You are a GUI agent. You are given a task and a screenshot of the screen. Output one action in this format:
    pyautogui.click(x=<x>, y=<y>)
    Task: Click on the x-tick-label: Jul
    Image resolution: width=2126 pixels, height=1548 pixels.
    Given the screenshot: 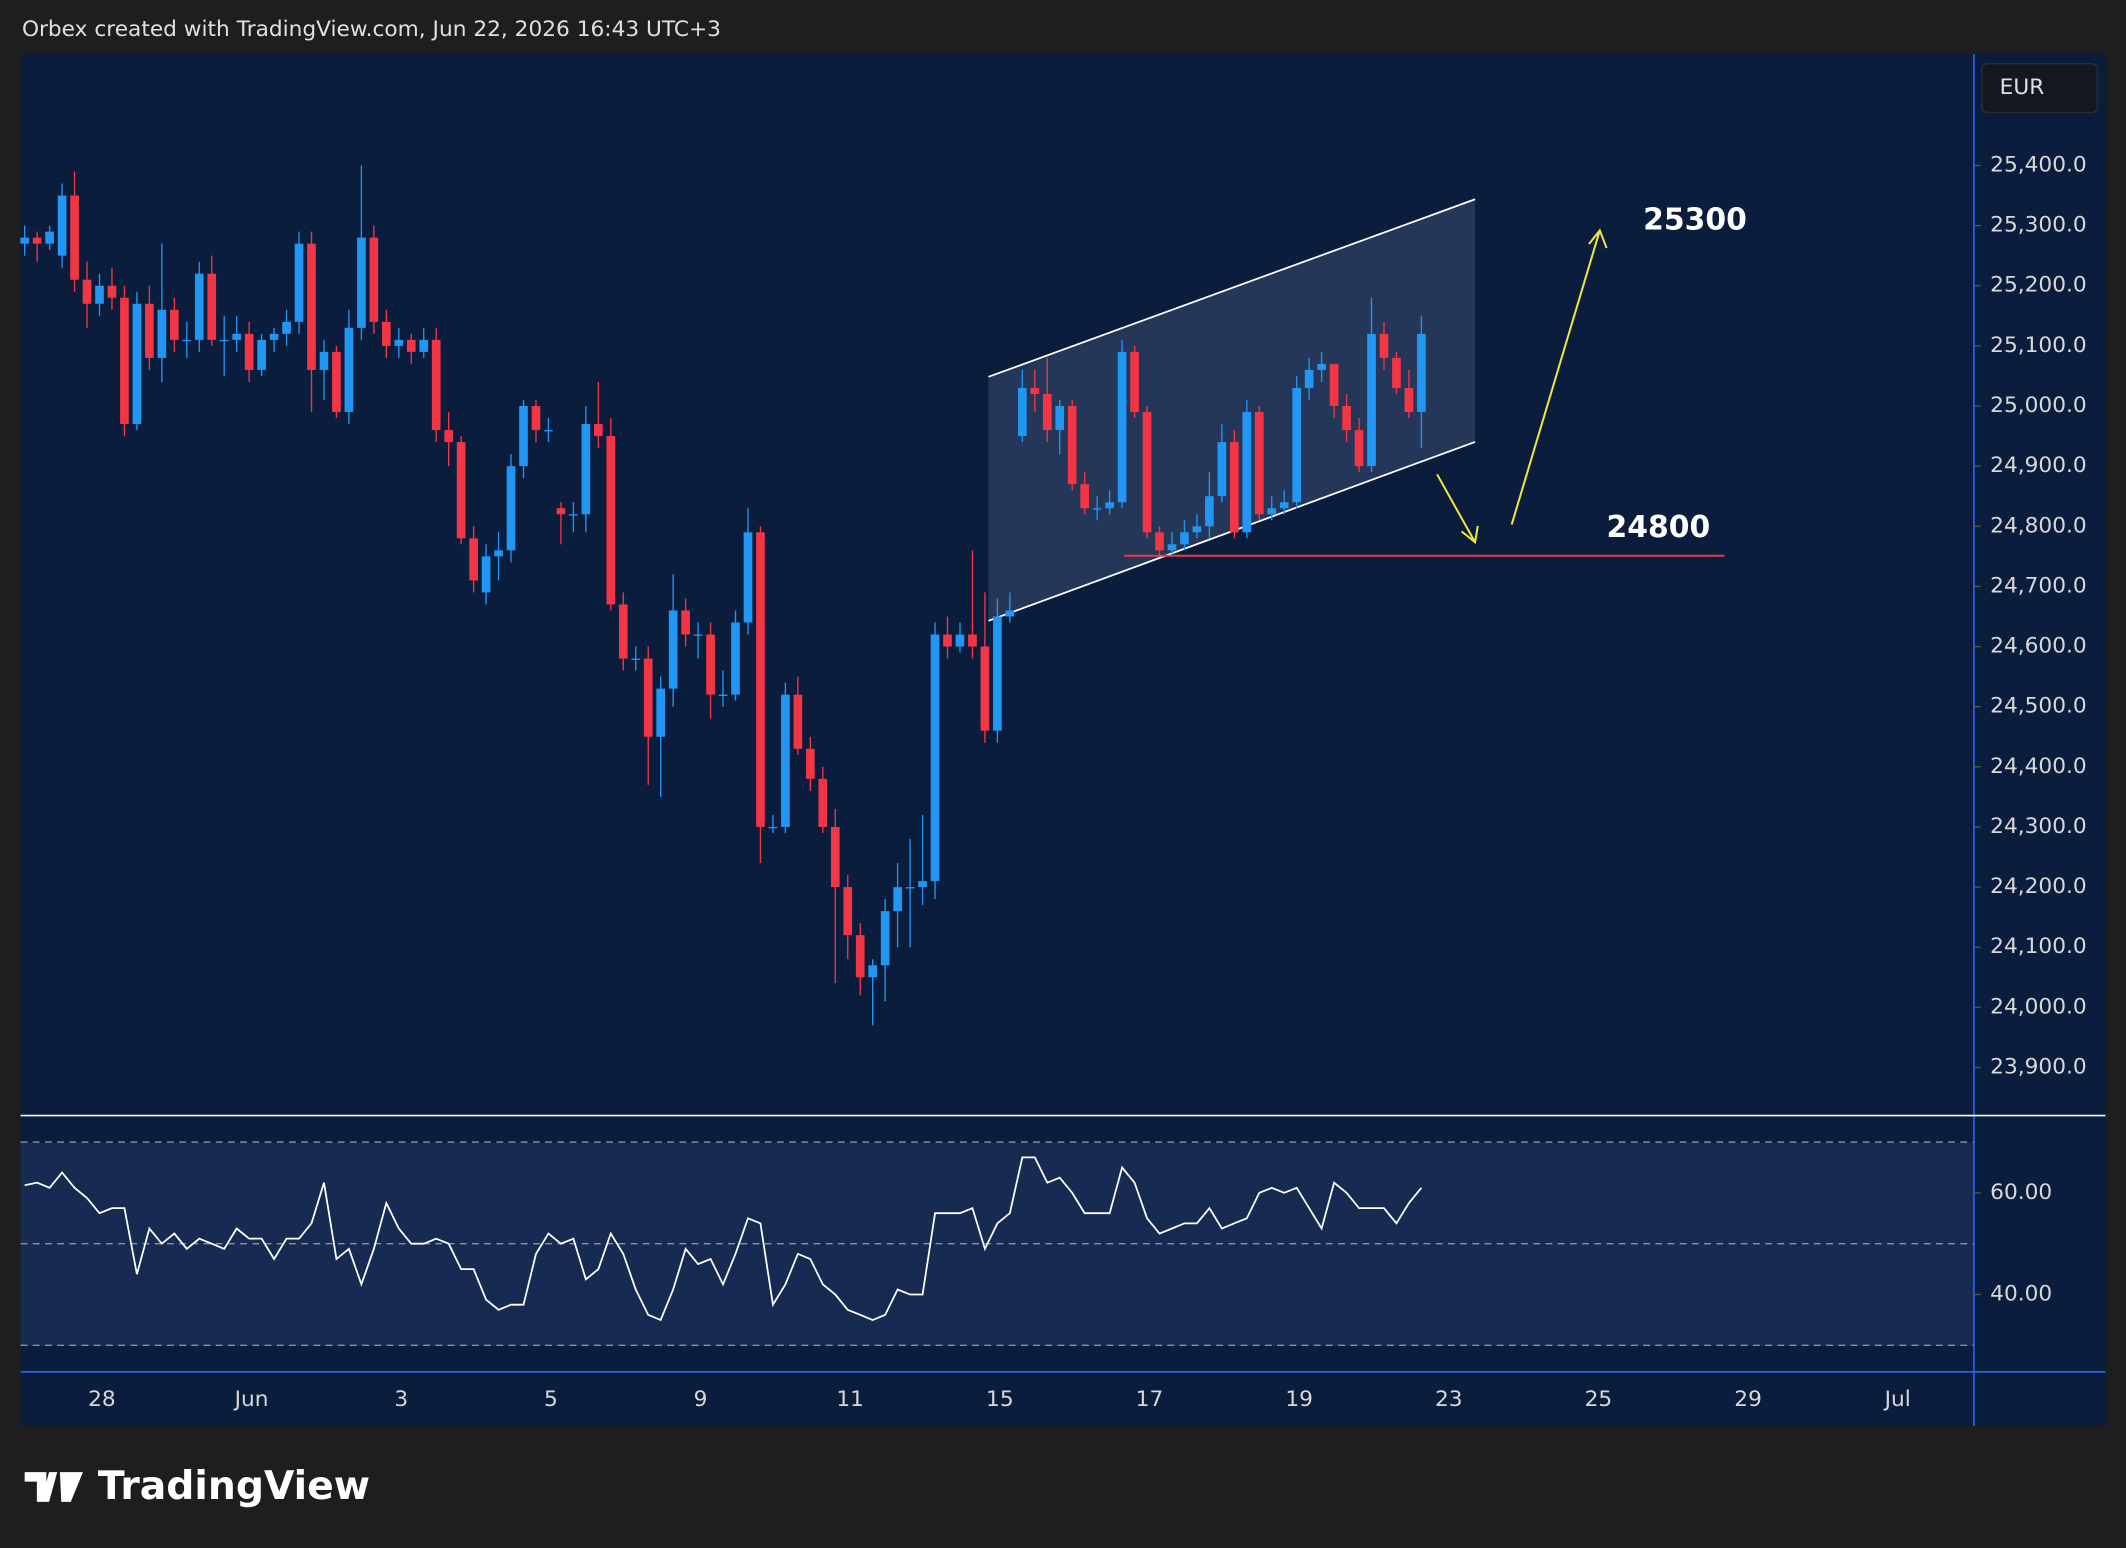 What is the action you would take?
    pyautogui.click(x=1897, y=1399)
    